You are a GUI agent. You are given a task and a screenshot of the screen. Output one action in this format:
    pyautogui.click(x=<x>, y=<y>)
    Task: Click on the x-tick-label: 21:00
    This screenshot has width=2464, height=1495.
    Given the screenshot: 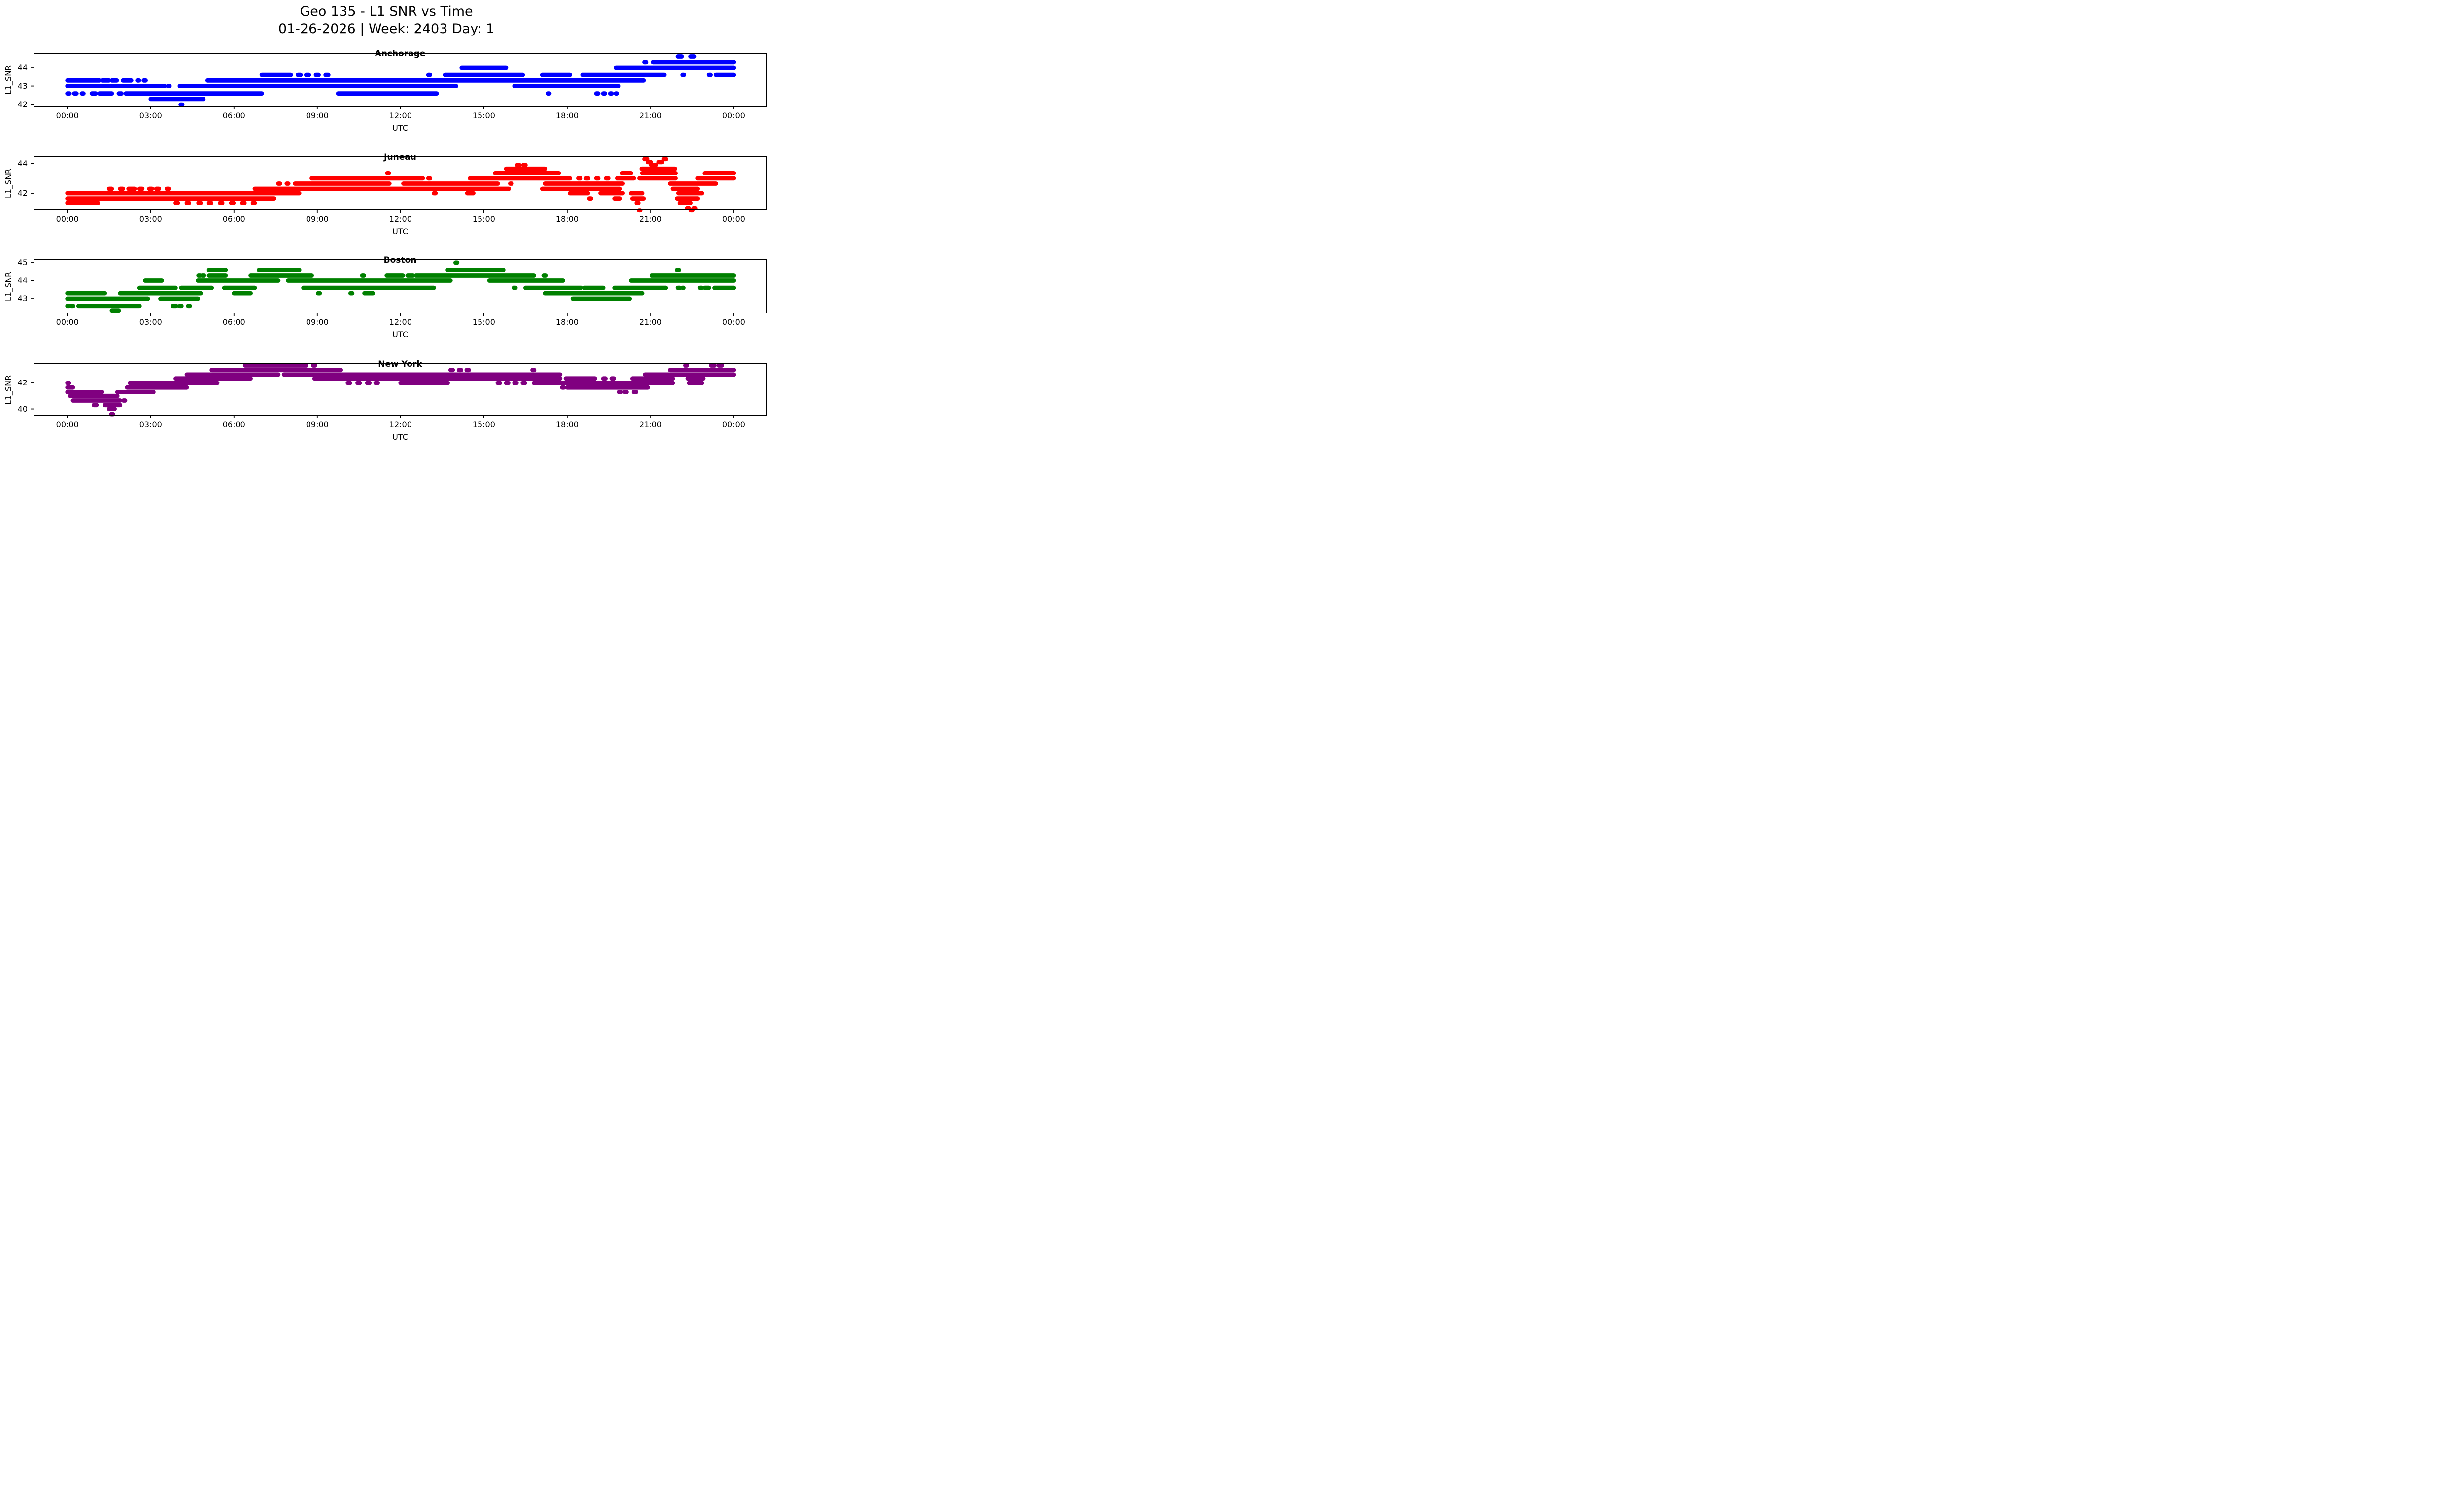 What is the action you would take?
    pyautogui.click(x=650, y=219)
    